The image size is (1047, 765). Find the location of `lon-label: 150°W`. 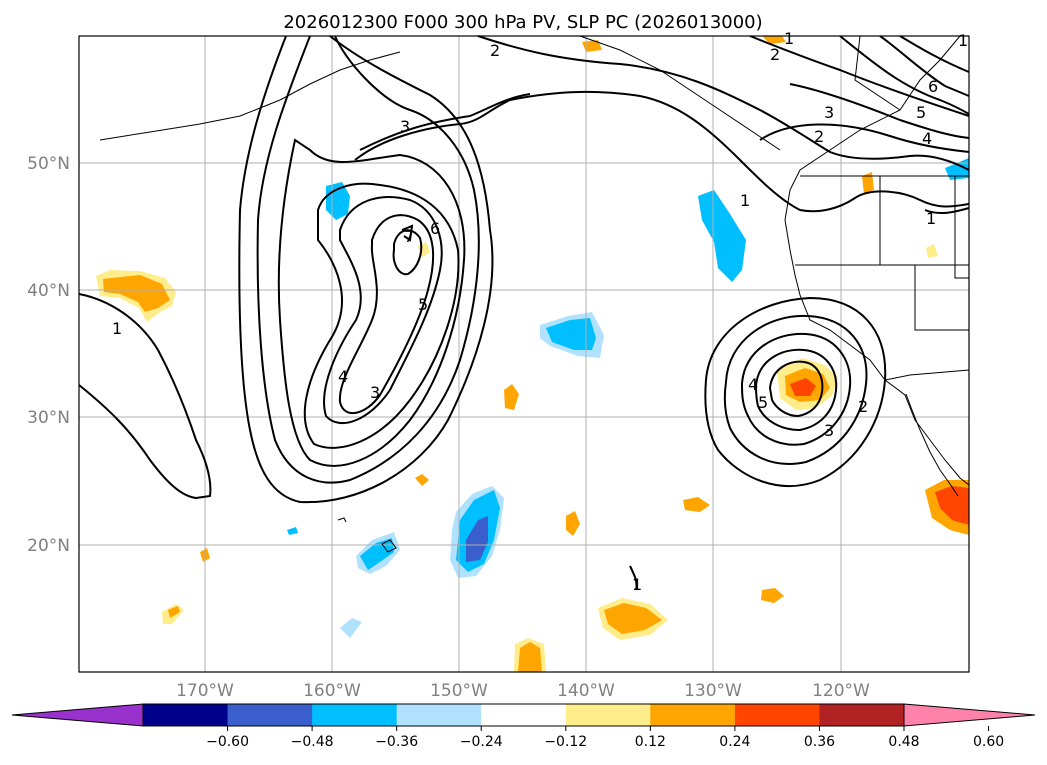

lon-label: 150°W is located at coordinates (459, 691).